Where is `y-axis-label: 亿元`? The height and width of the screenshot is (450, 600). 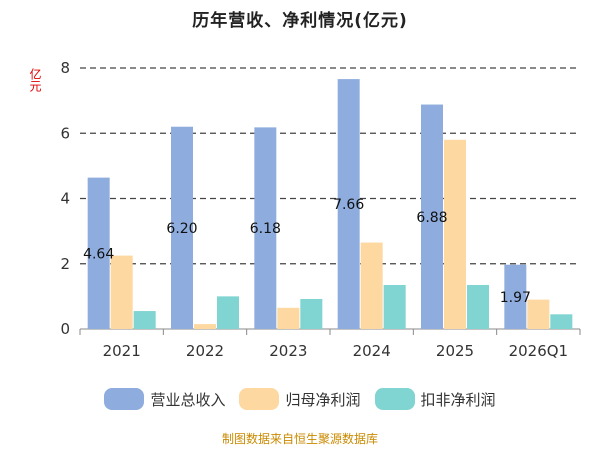 y-axis-label: 亿元 is located at coordinates (35, 80).